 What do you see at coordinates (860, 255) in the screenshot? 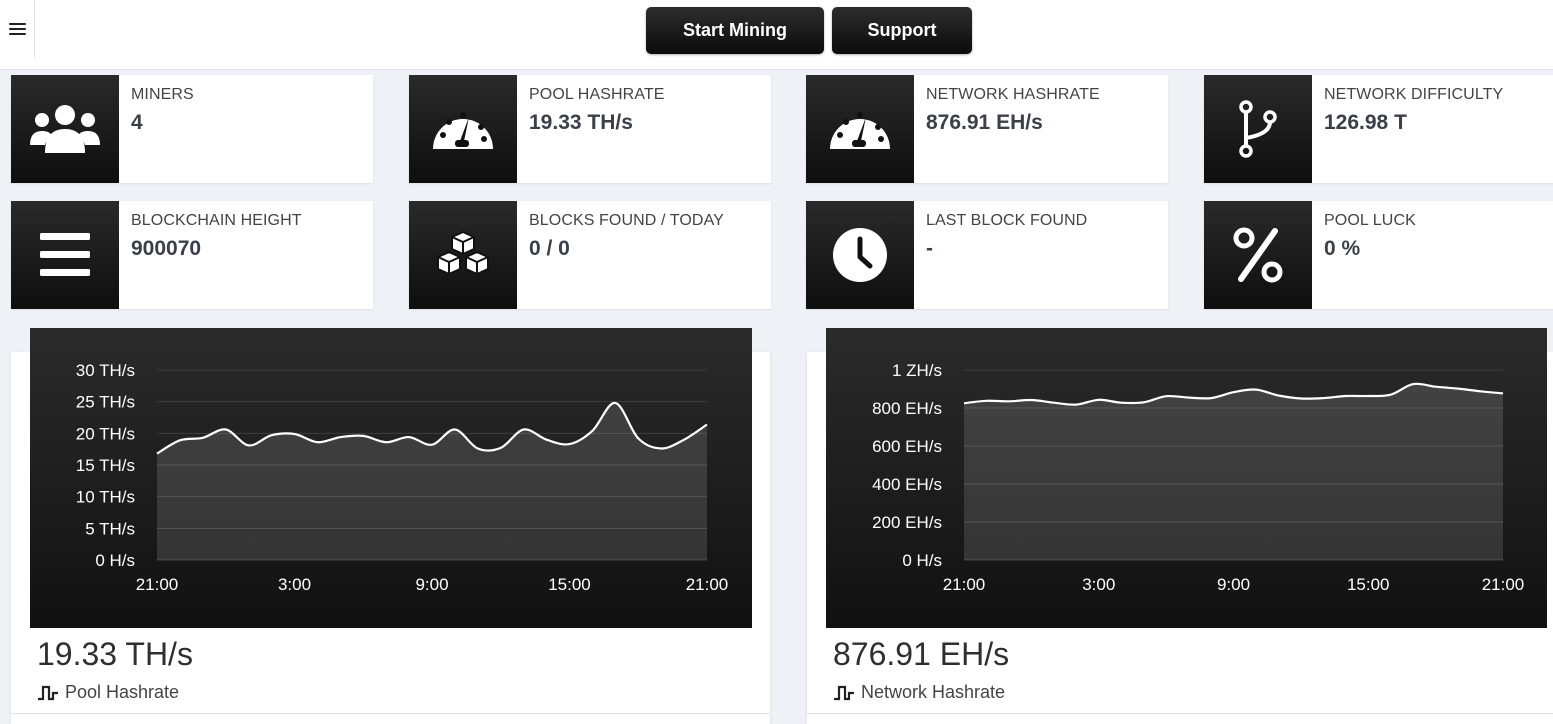
I see `clock-icon` at bounding box center [860, 255].